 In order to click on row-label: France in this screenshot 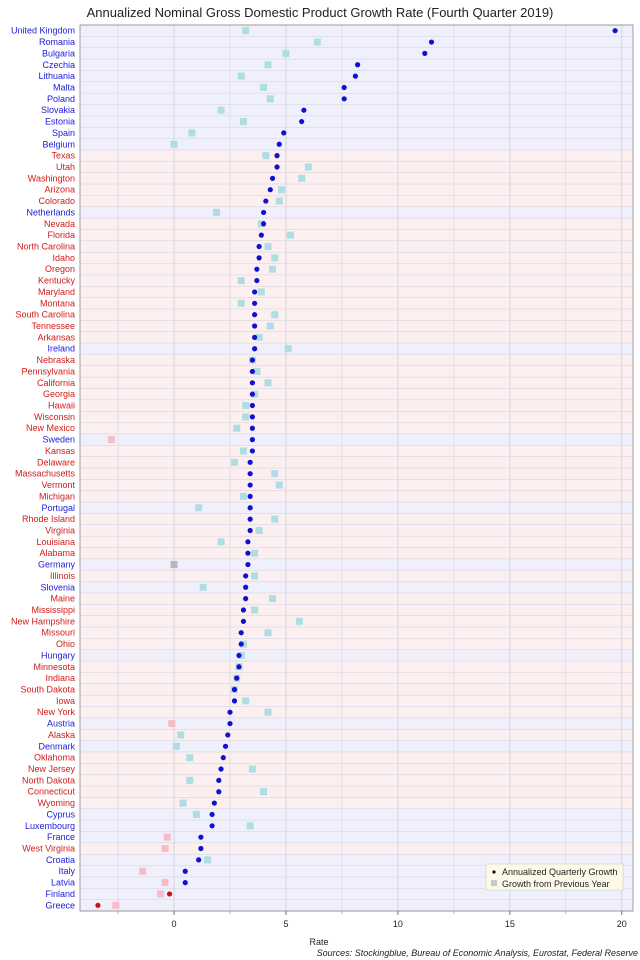, I will do `click(61, 837)`.